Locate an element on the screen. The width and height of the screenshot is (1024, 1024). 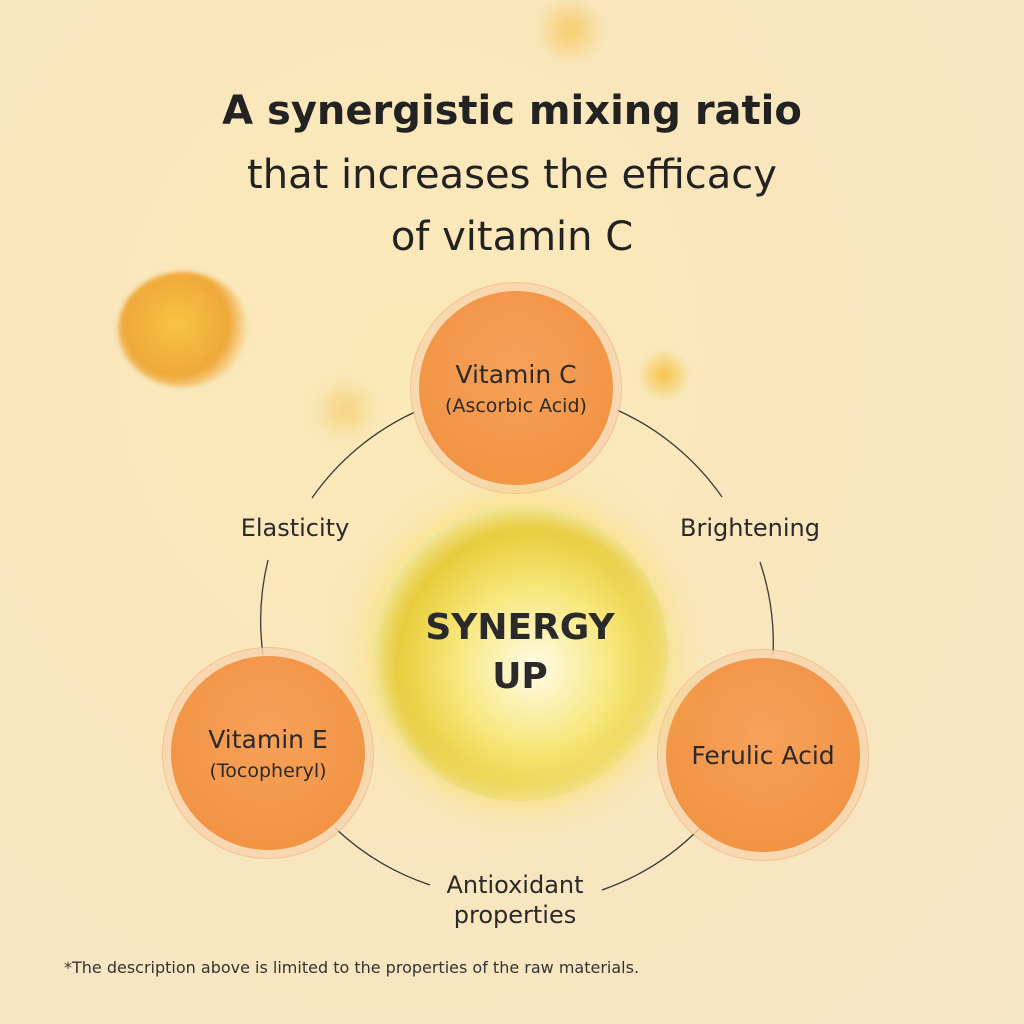
headline: A synergistic mixing ratio is located at coordinates (512, 111).